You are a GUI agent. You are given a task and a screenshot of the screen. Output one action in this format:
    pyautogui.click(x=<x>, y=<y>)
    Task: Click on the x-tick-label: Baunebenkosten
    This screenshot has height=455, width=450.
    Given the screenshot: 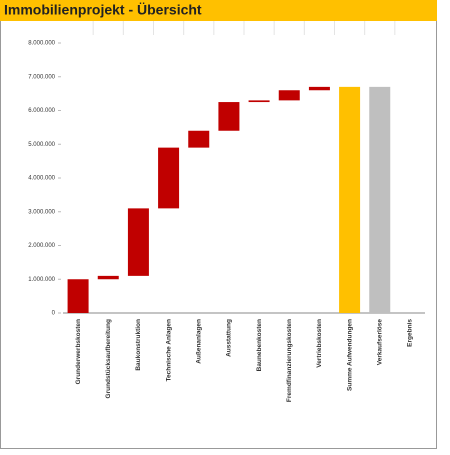 What is the action you would take?
    pyautogui.click(x=259, y=345)
    